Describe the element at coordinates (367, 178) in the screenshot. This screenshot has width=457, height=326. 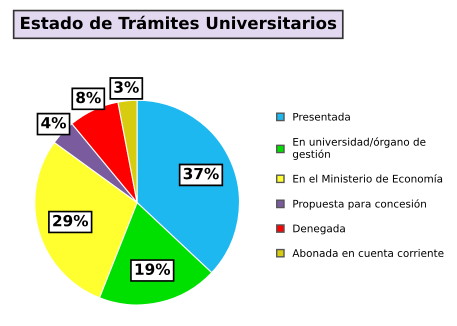
I see `legend-label: En el Ministerio de Economía` at that location.